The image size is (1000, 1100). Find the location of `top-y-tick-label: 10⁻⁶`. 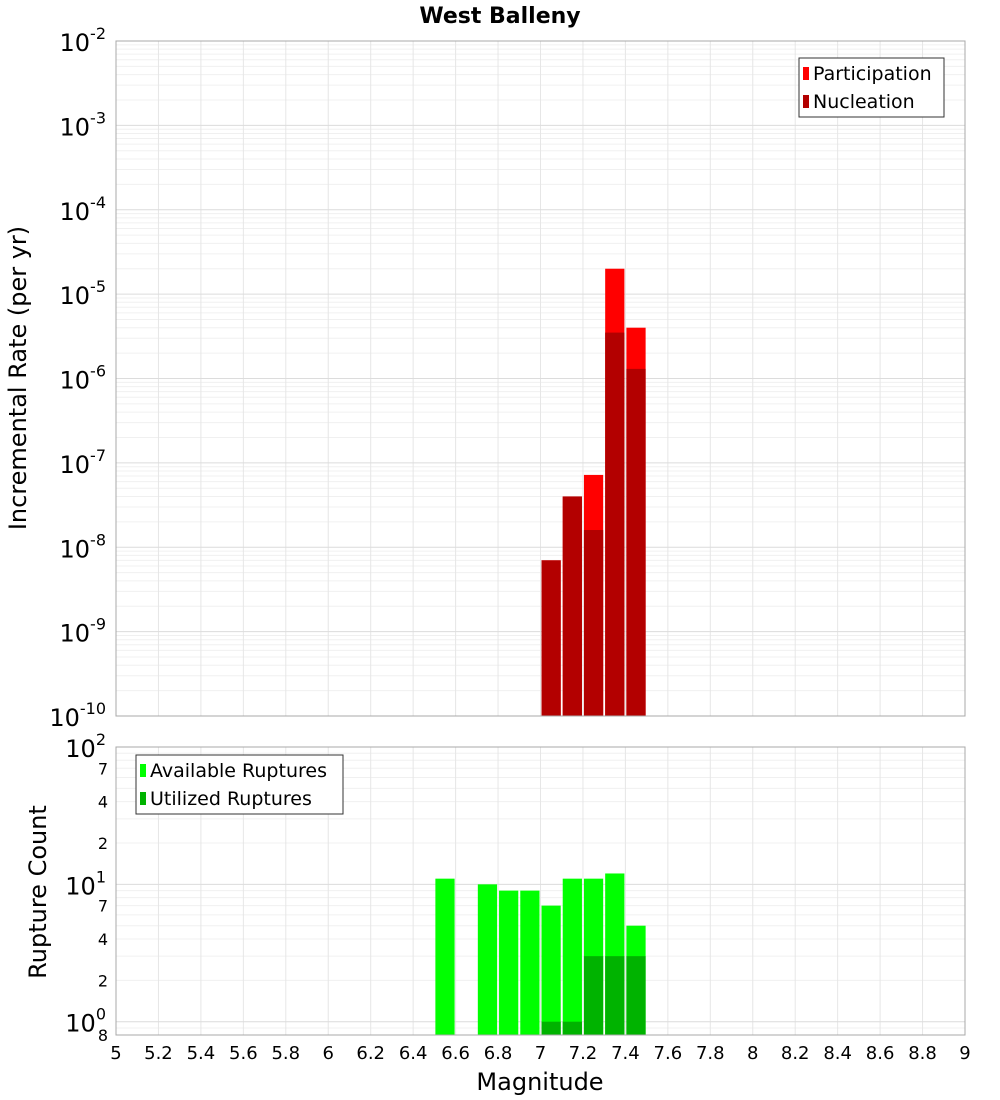

top-y-tick-label: 10⁻⁶ is located at coordinates (83, 378).